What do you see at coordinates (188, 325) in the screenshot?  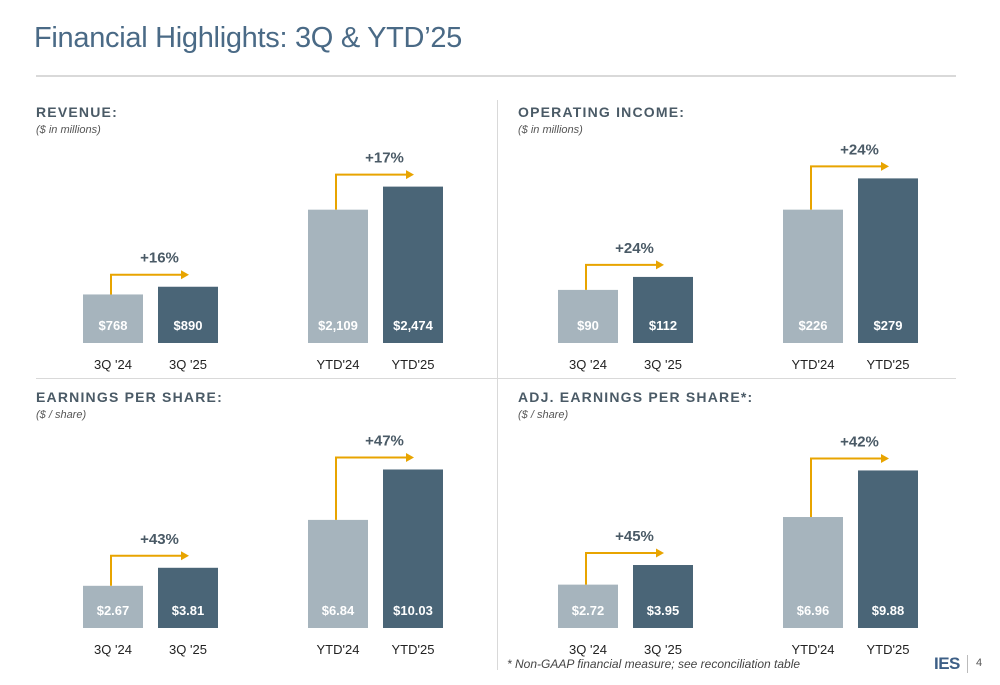 I see `bar-value-label: $890` at bounding box center [188, 325].